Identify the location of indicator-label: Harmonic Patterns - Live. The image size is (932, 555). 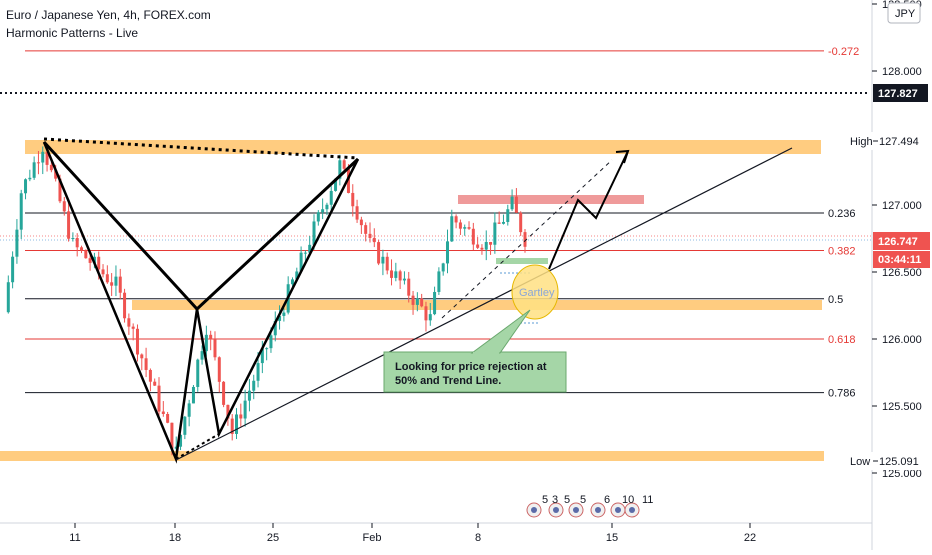
(72, 33).